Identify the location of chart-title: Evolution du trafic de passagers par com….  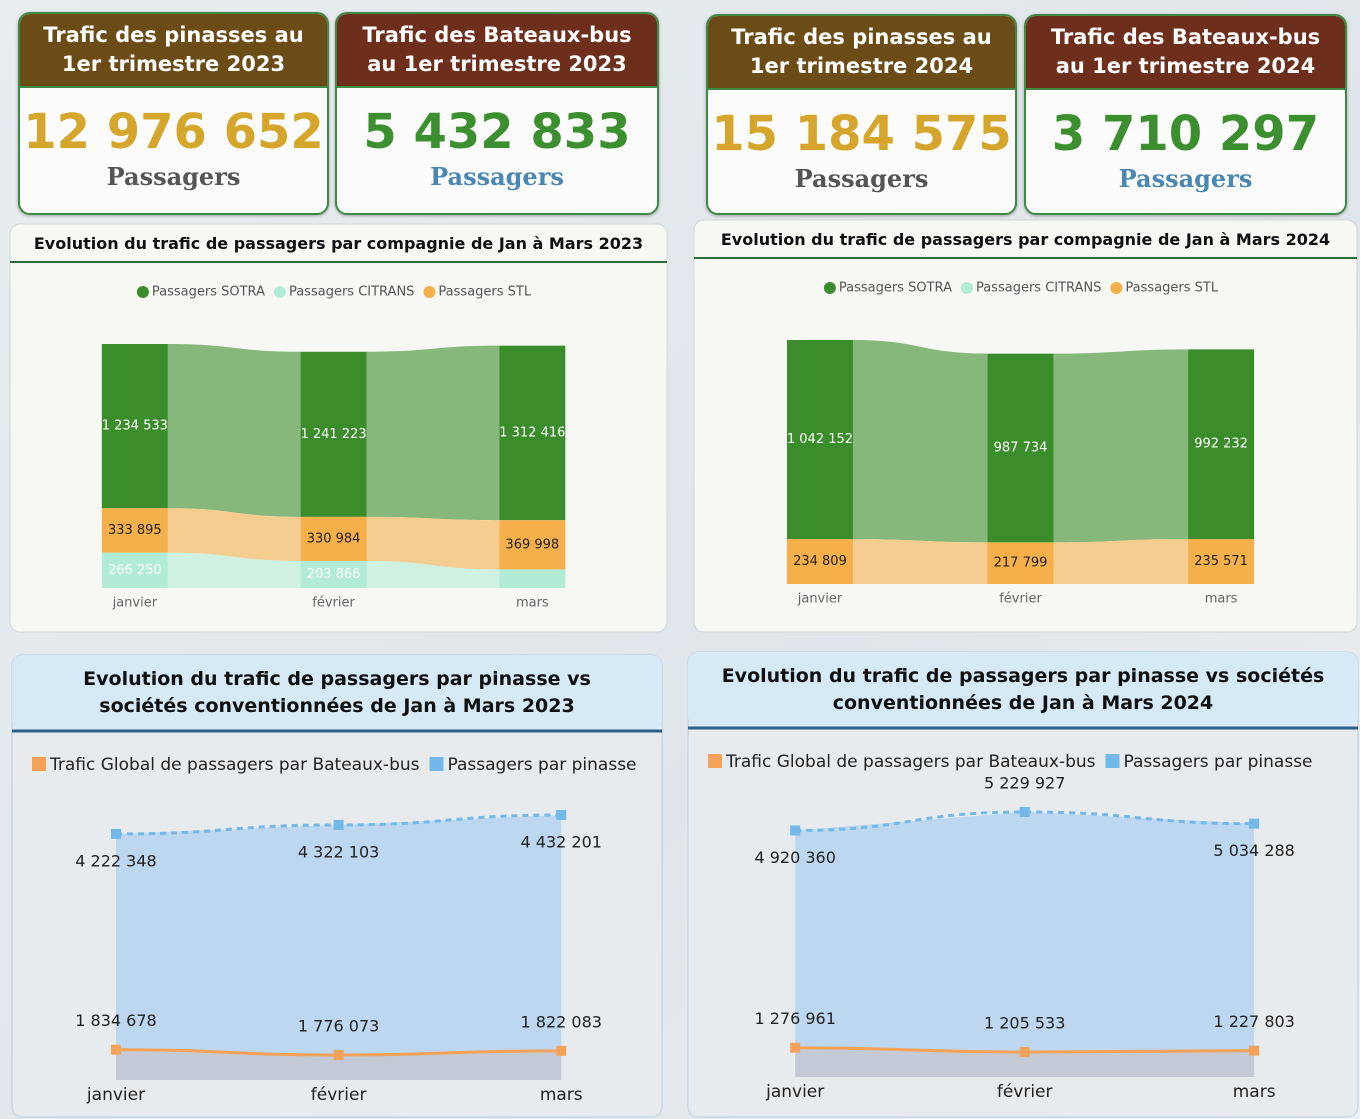
(338, 243).